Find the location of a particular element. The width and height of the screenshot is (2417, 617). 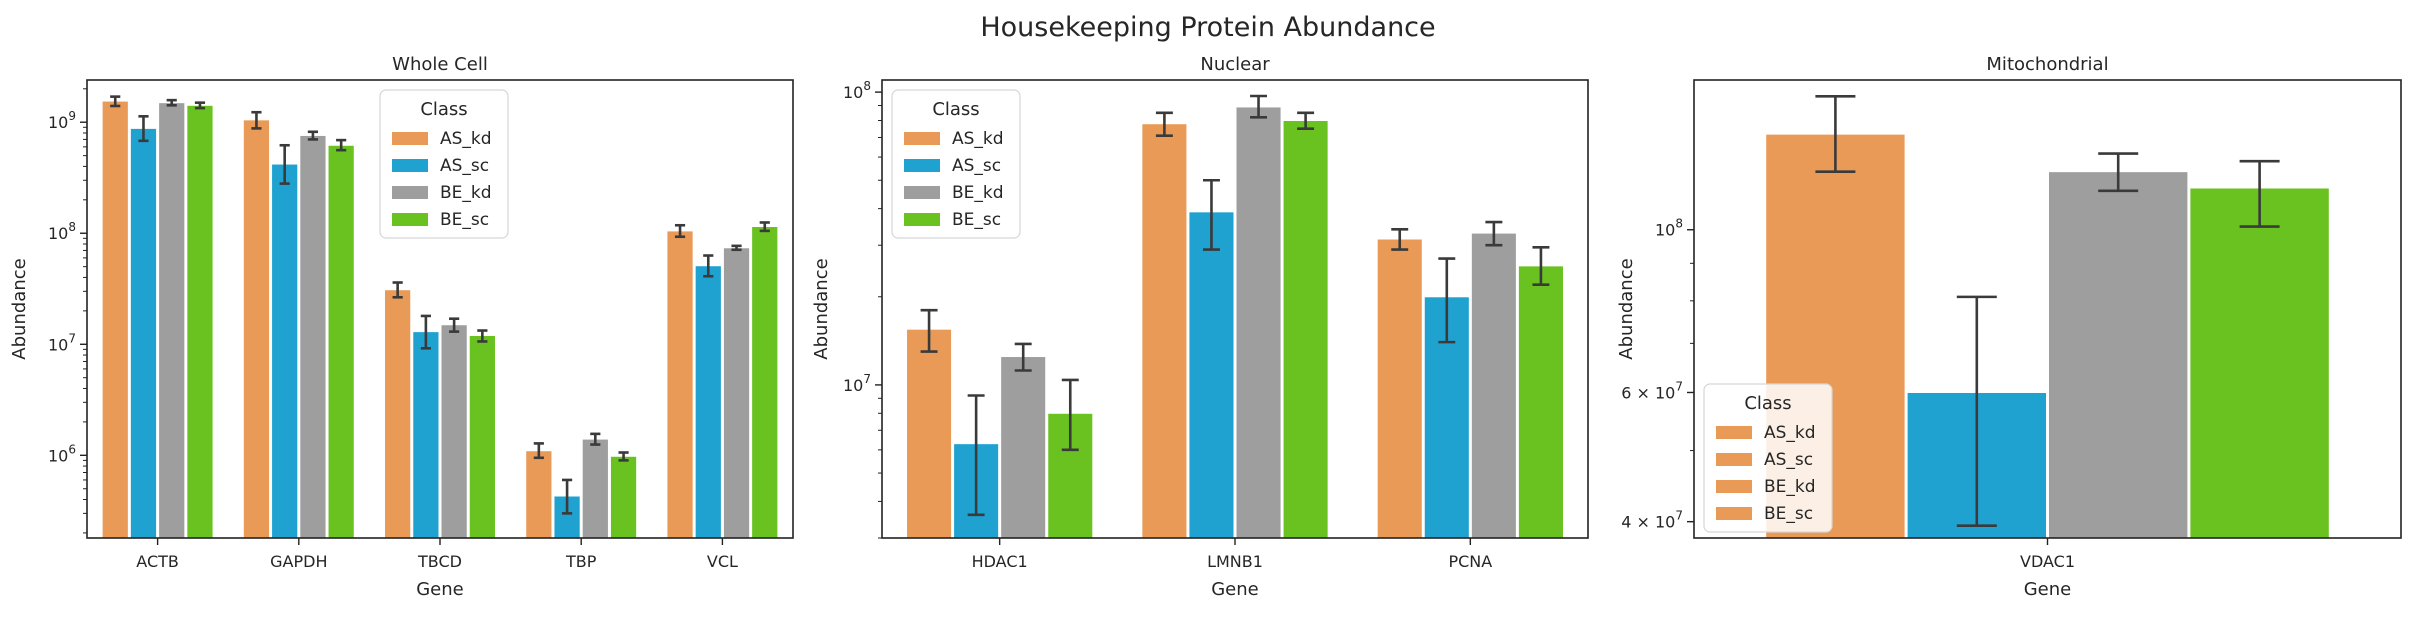

x-tick-label: TBP is located at coordinates (581, 561).